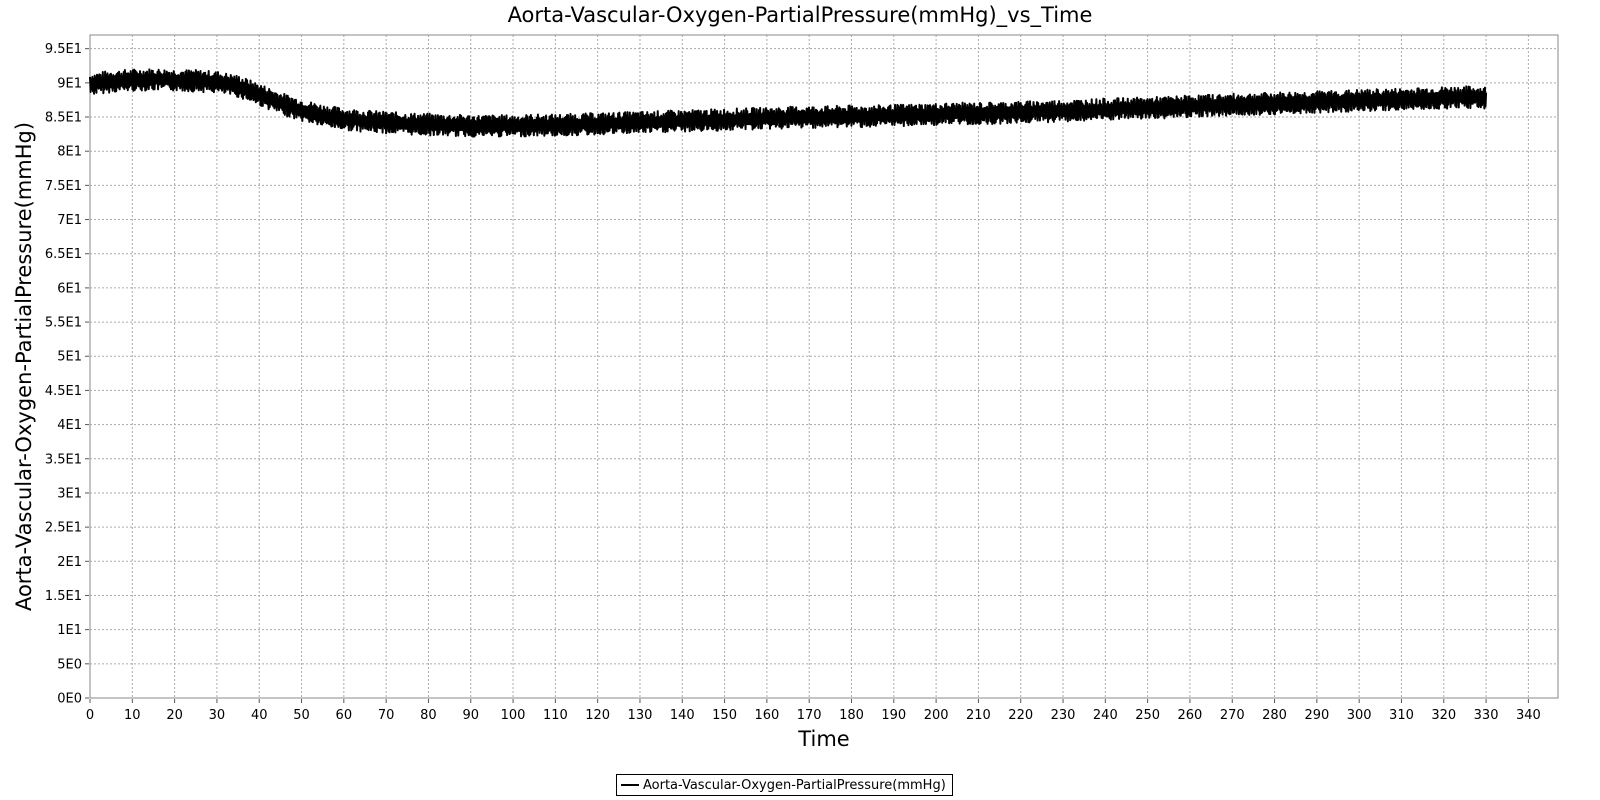 This screenshot has width=1600, height=800. I want to click on x-tick-label: 270, so click(1232, 715).